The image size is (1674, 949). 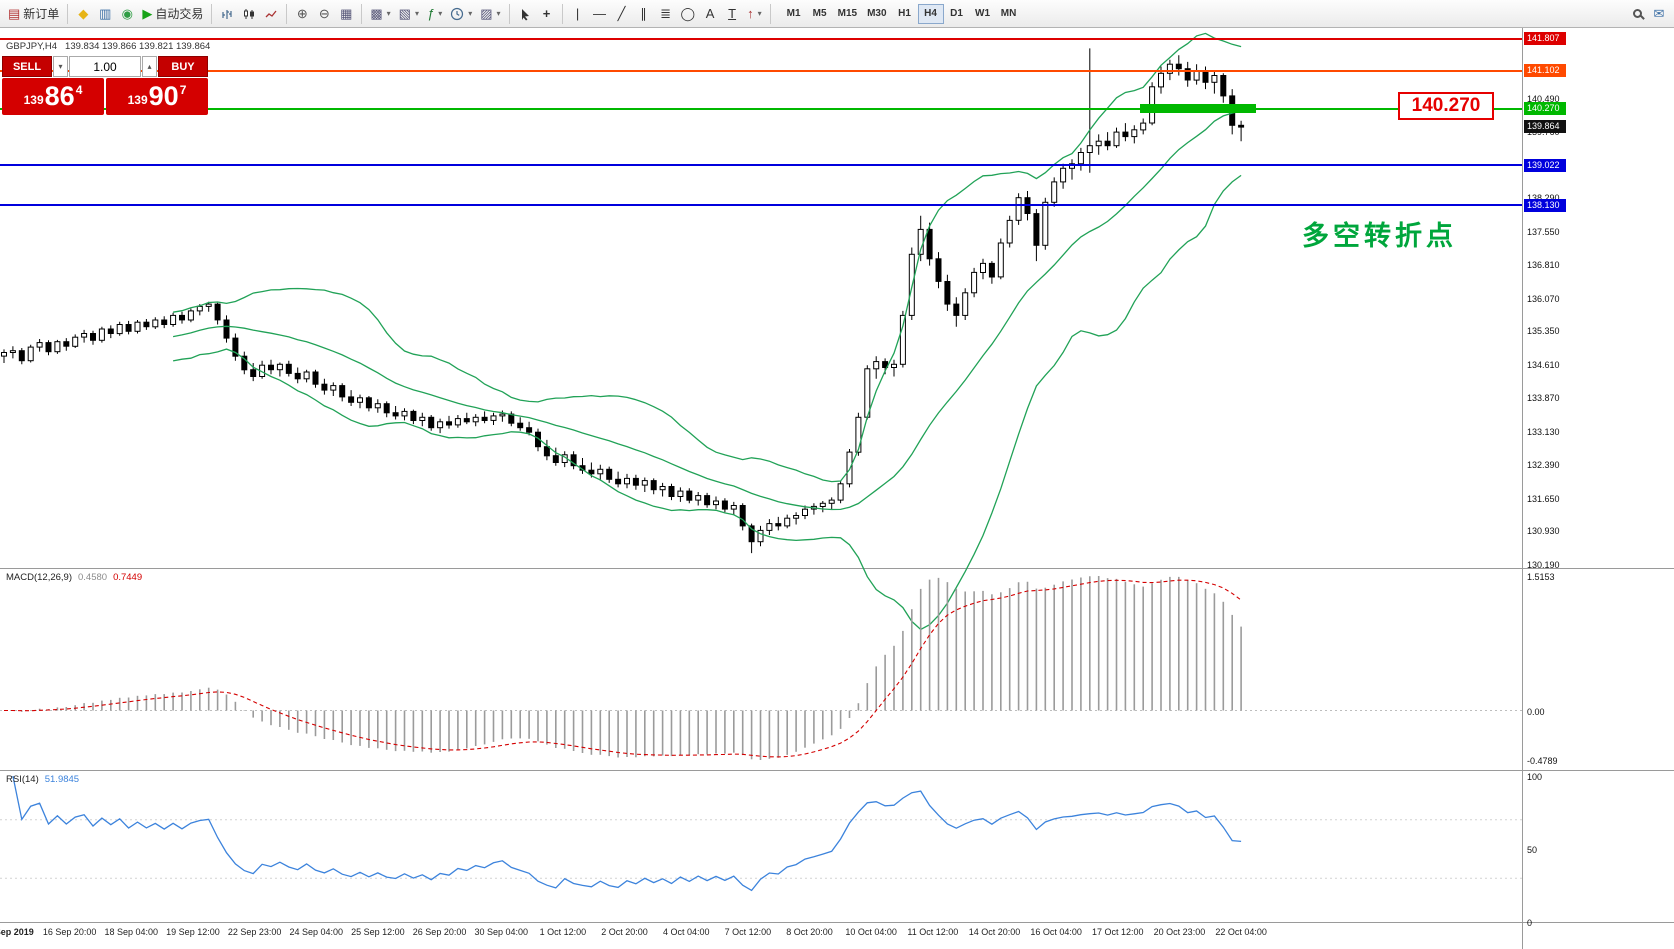 I want to click on text-tool-button: A, so click(x=710, y=14).